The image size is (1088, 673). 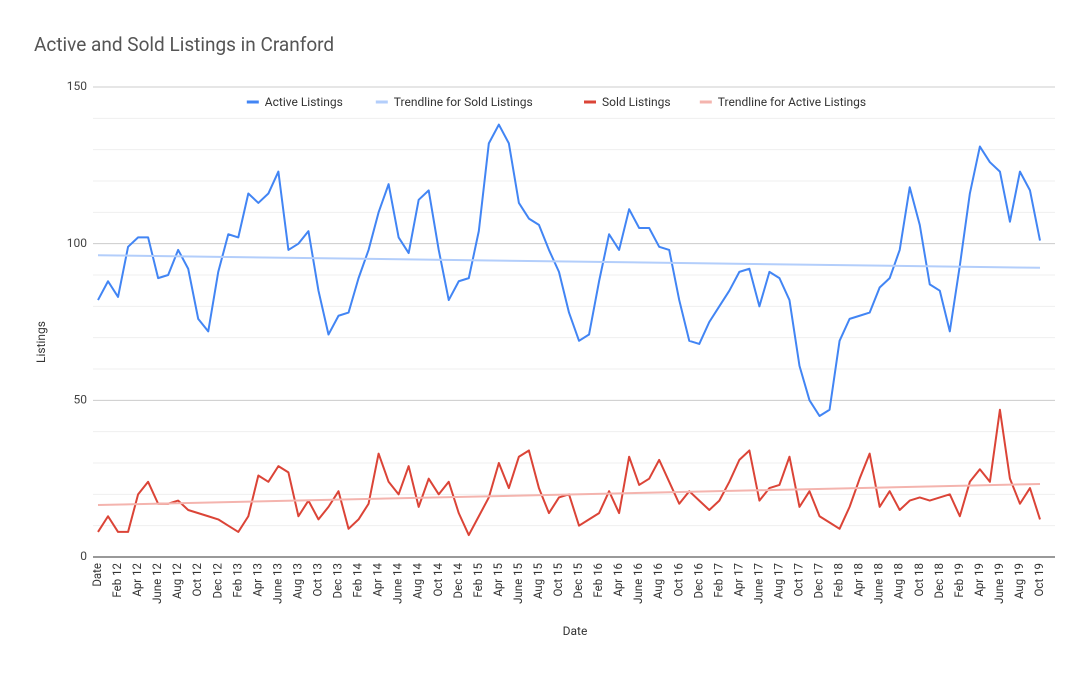 I want to click on x-tick-label: Oct 13, so click(x=317, y=579).